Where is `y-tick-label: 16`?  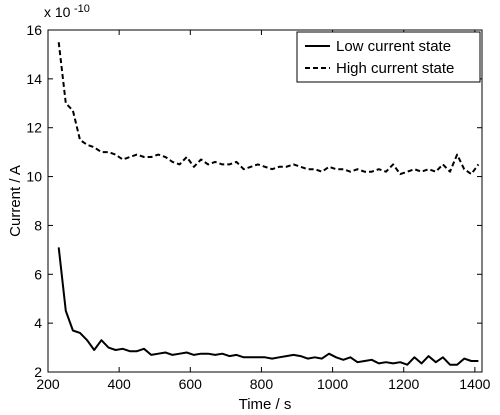
y-tick-label: 16 is located at coordinates (34, 30).